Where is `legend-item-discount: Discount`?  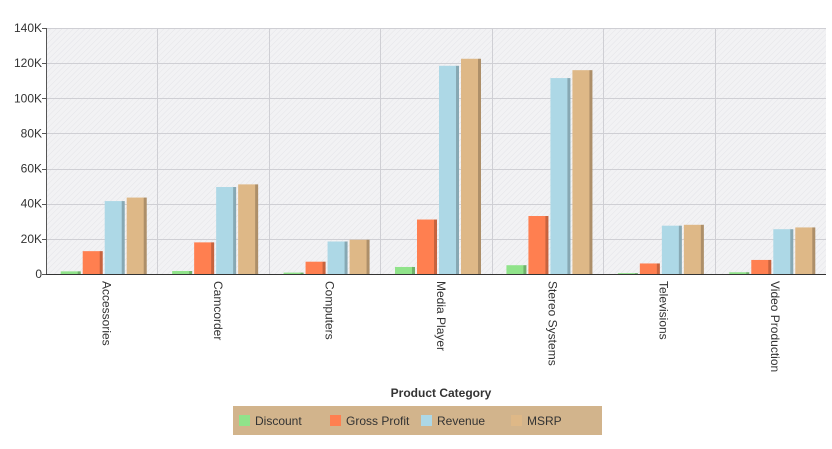 legend-item-discount: Discount is located at coordinates (270, 421).